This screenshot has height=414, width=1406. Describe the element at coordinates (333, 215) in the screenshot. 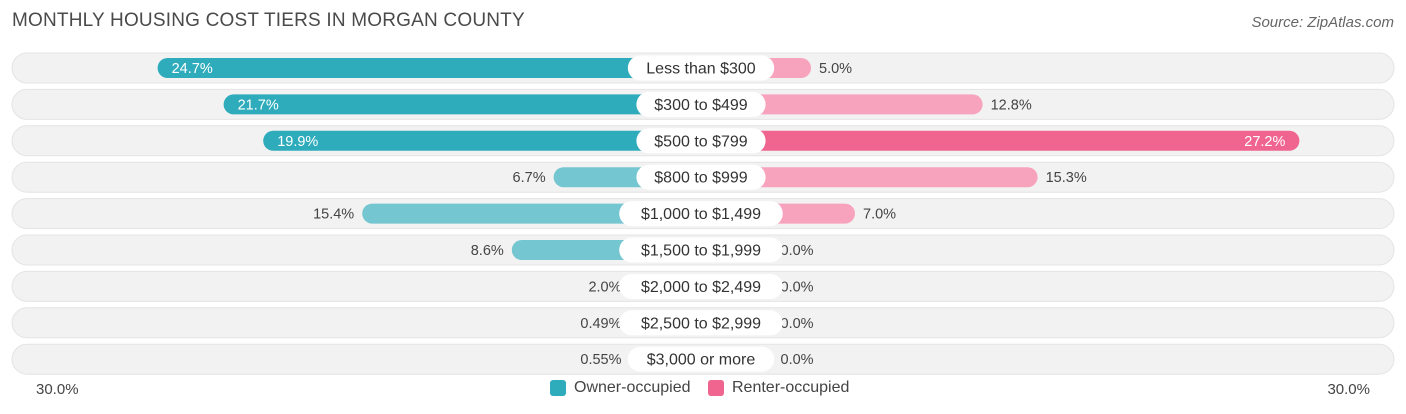

I see `owner-value-label: 15.4%` at that location.